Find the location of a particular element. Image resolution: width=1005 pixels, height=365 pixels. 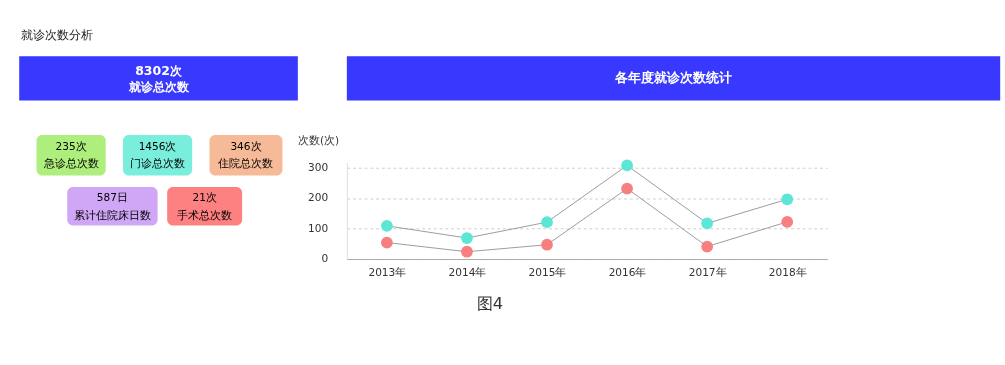

text: 235次 is located at coordinates (71, 145).